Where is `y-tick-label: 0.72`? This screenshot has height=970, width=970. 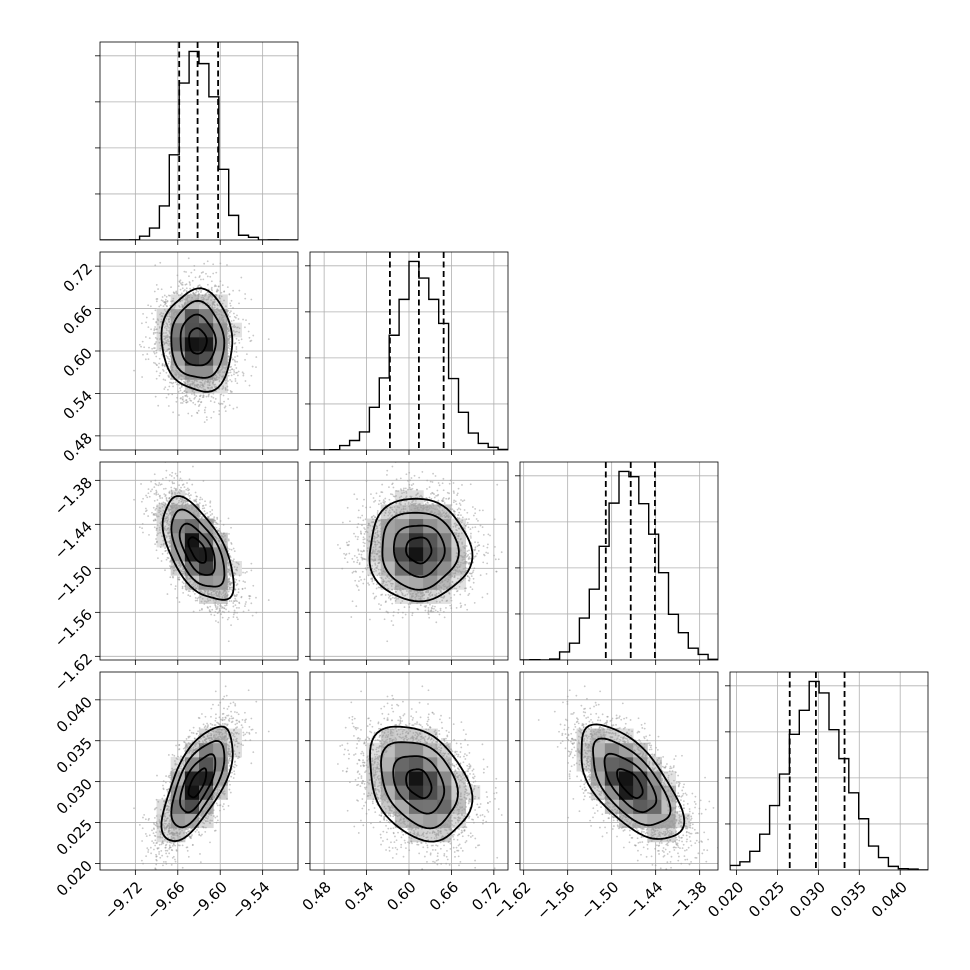 y-tick-label: 0.72 is located at coordinates (78, 277).